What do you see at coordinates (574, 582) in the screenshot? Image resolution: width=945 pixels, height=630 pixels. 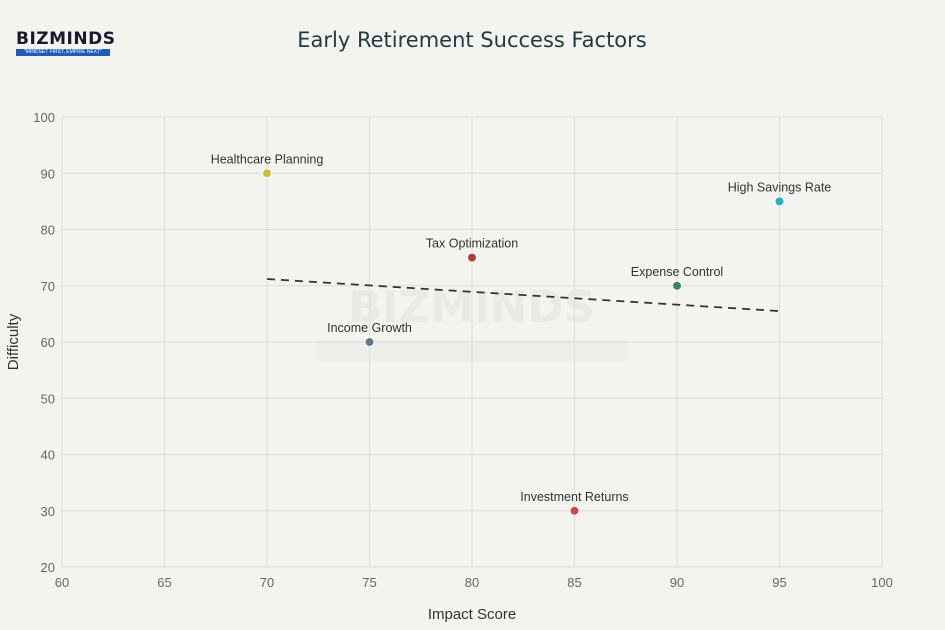 I see `x-tick-label: 85` at bounding box center [574, 582].